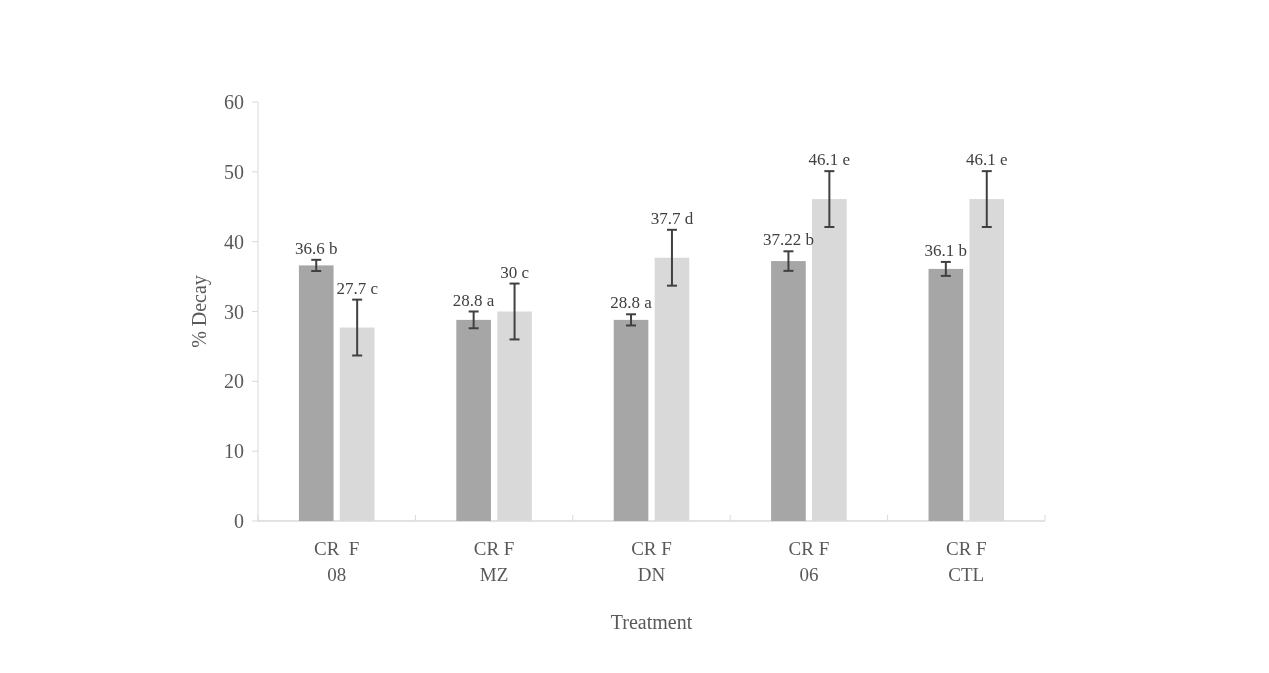 Image resolution: width=1269 pixels, height=673 pixels. Describe the element at coordinates (316, 248) in the screenshot. I see `data-label: 36.6 b` at that location.